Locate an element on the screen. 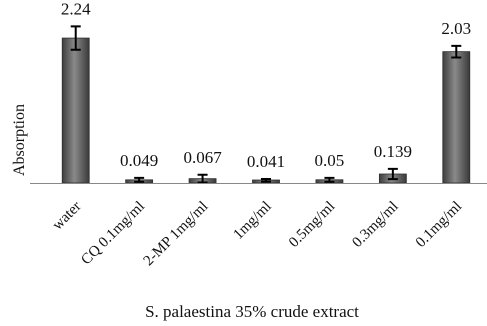 Image resolution: width=487 pixels, height=326 pixels. x-tick-label: 2-MP 1mg/ml is located at coordinates (176, 234).